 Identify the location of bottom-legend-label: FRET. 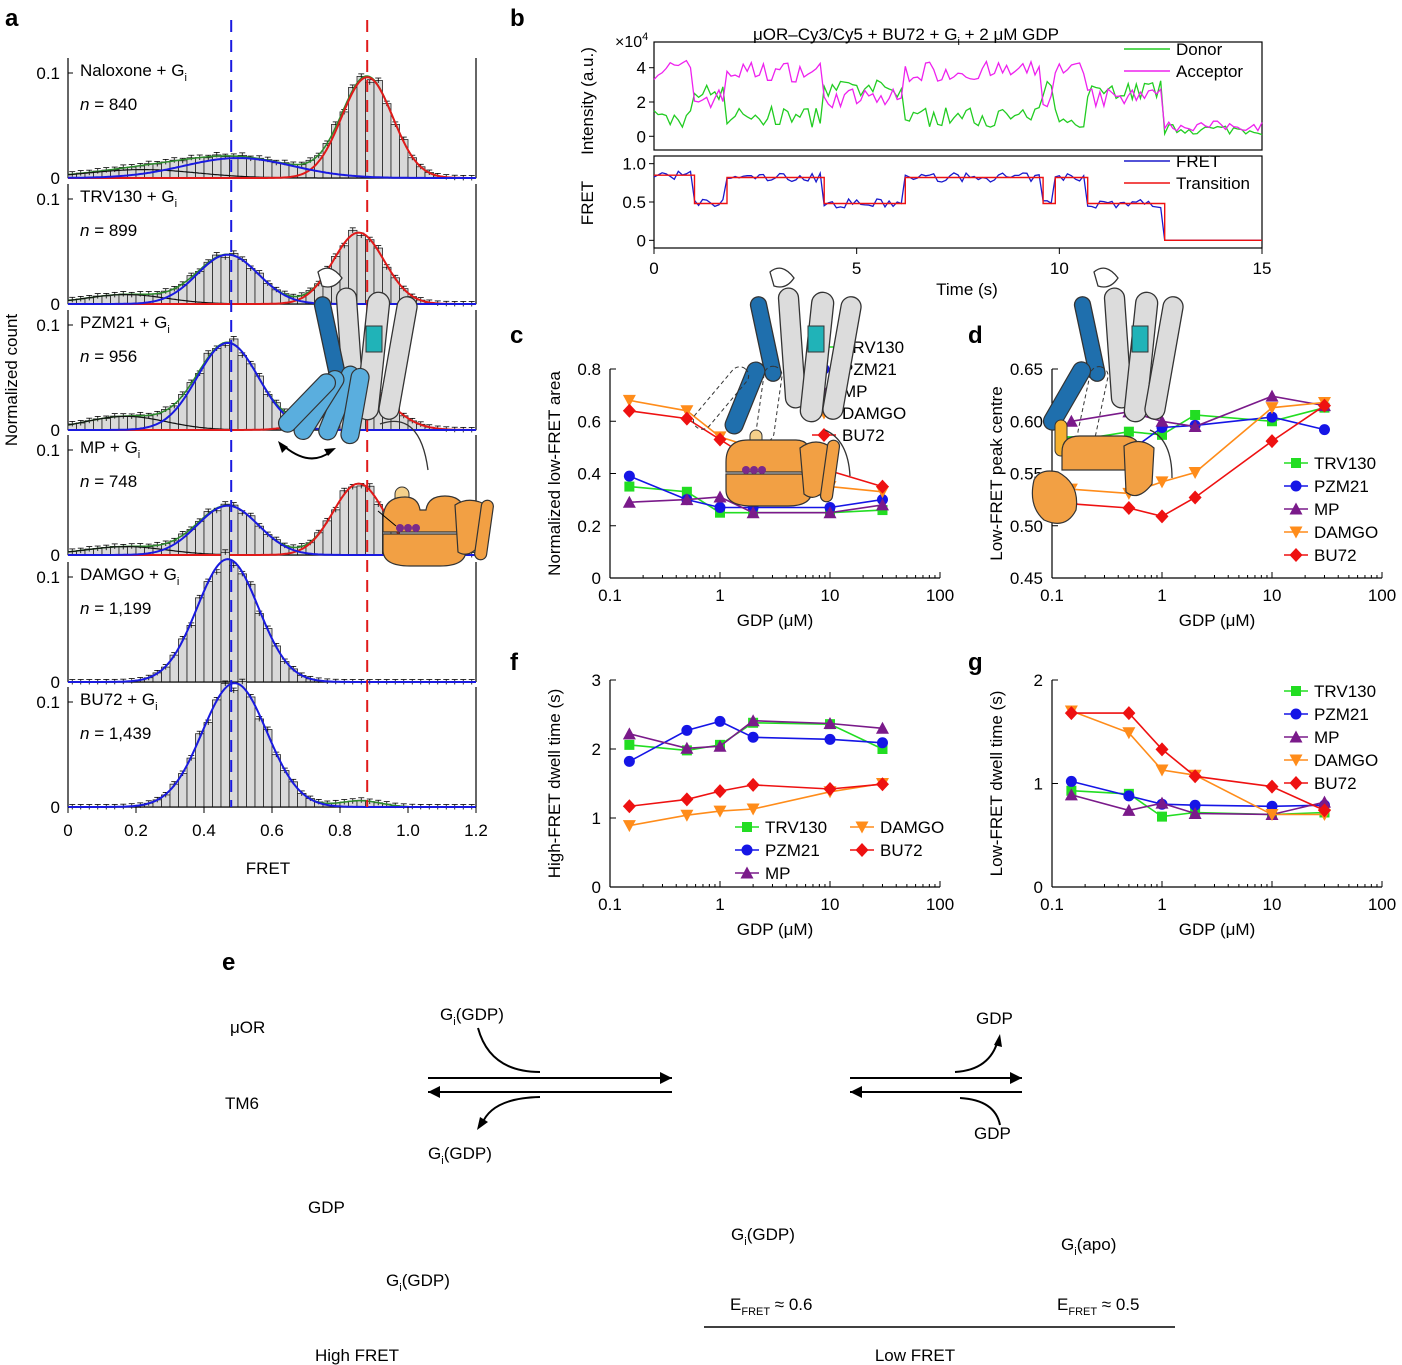
(1198, 161).